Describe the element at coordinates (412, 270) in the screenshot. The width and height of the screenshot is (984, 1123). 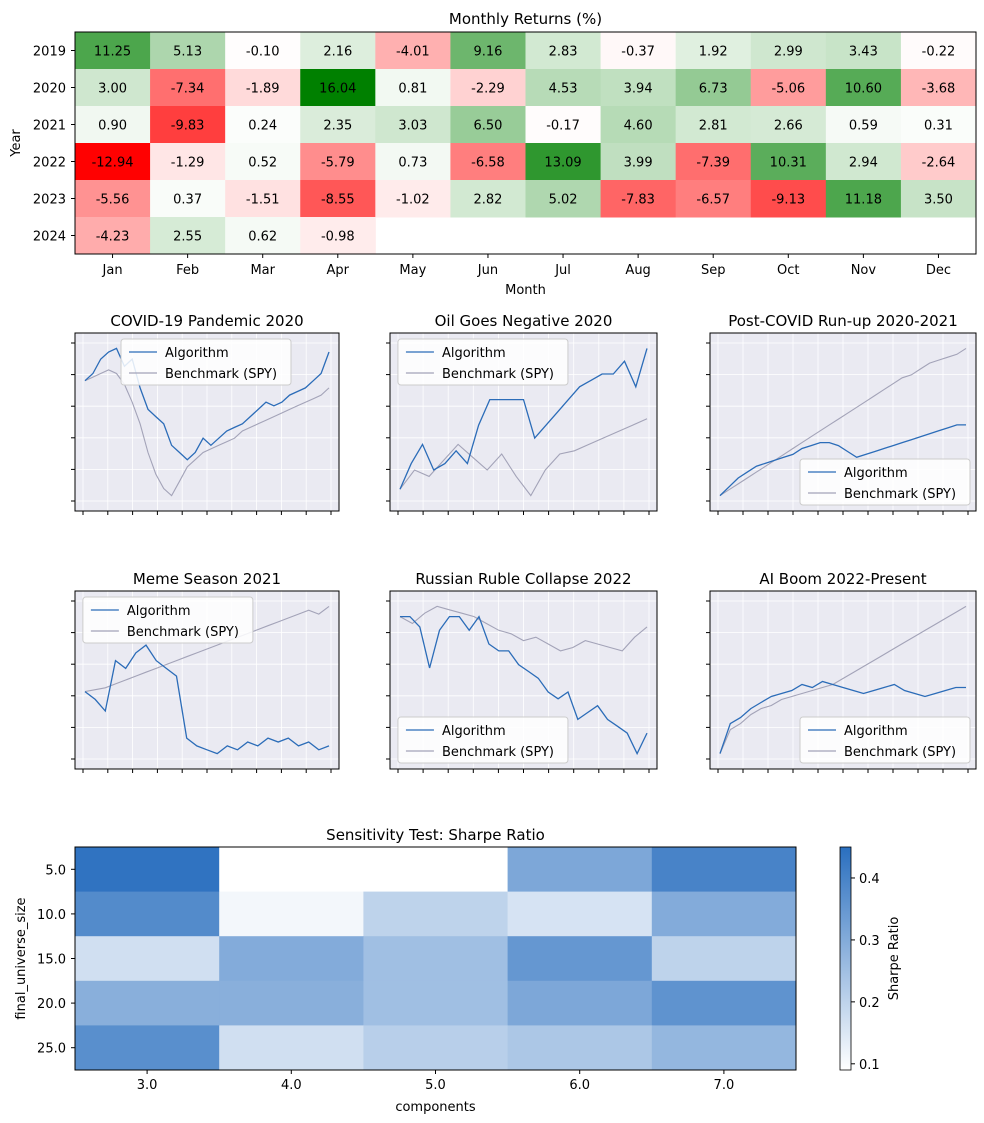
I see `x-tick-label: May` at that location.